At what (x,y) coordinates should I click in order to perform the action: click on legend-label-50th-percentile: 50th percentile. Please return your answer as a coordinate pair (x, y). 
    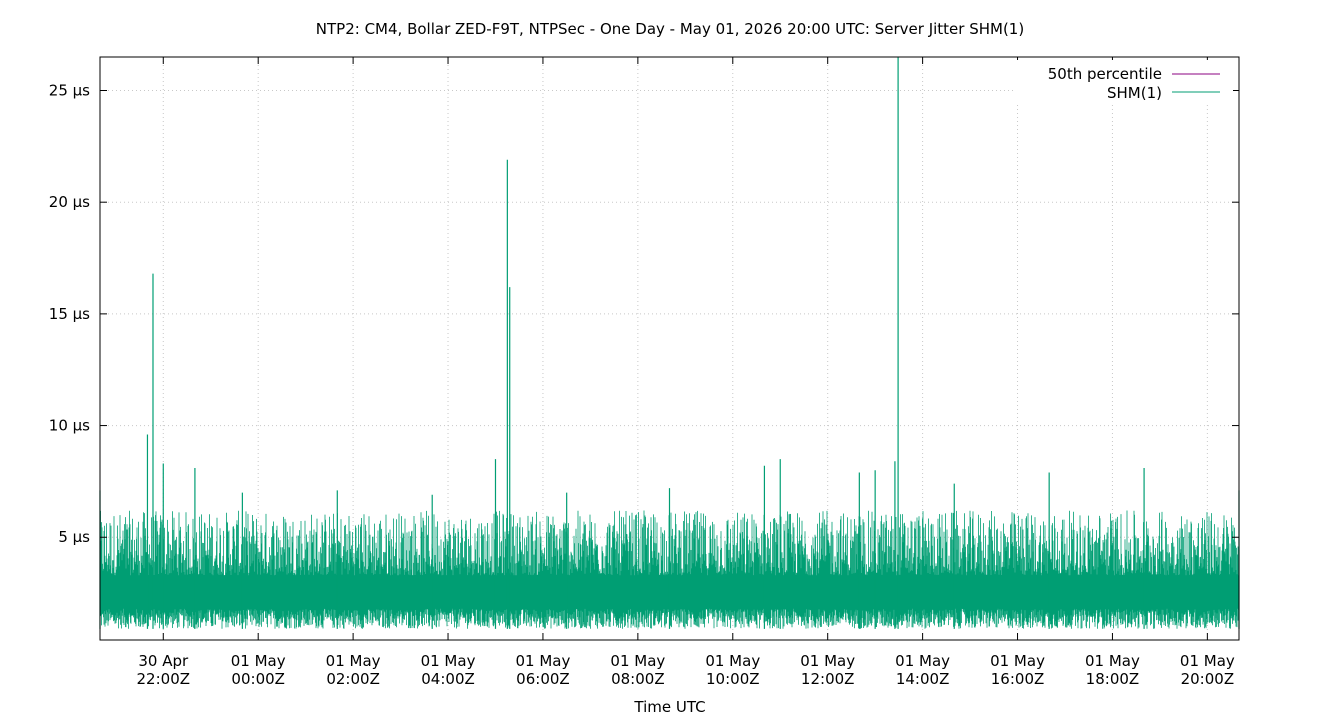
    Looking at the image, I should click on (1105, 74).